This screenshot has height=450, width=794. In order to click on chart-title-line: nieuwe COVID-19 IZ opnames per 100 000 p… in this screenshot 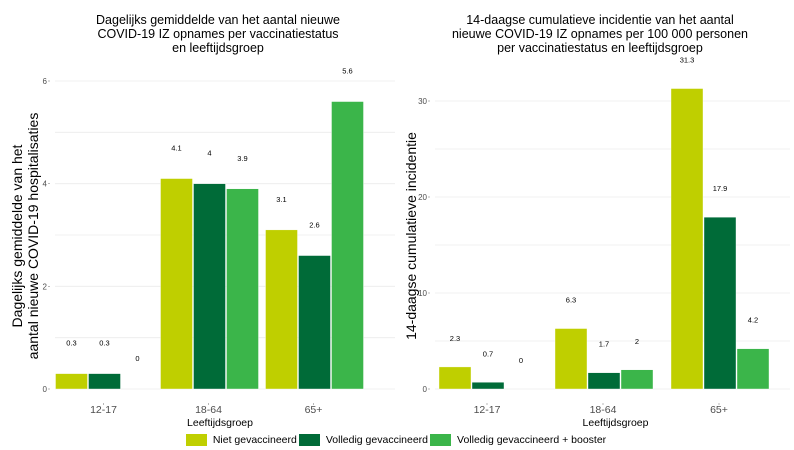, I will do `click(600, 34)`.